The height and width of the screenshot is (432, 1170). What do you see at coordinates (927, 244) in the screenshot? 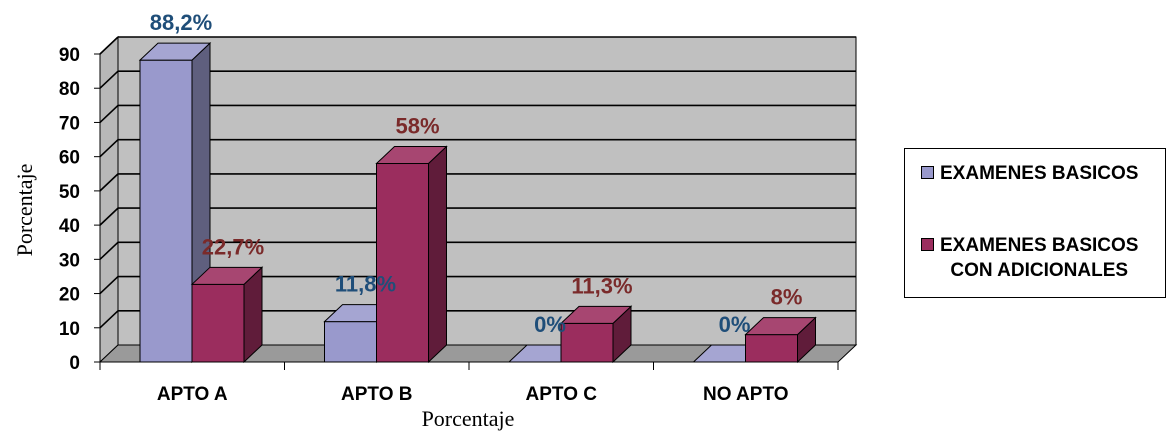
I see `legend-swatch-adicionales` at bounding box center [927, 244].